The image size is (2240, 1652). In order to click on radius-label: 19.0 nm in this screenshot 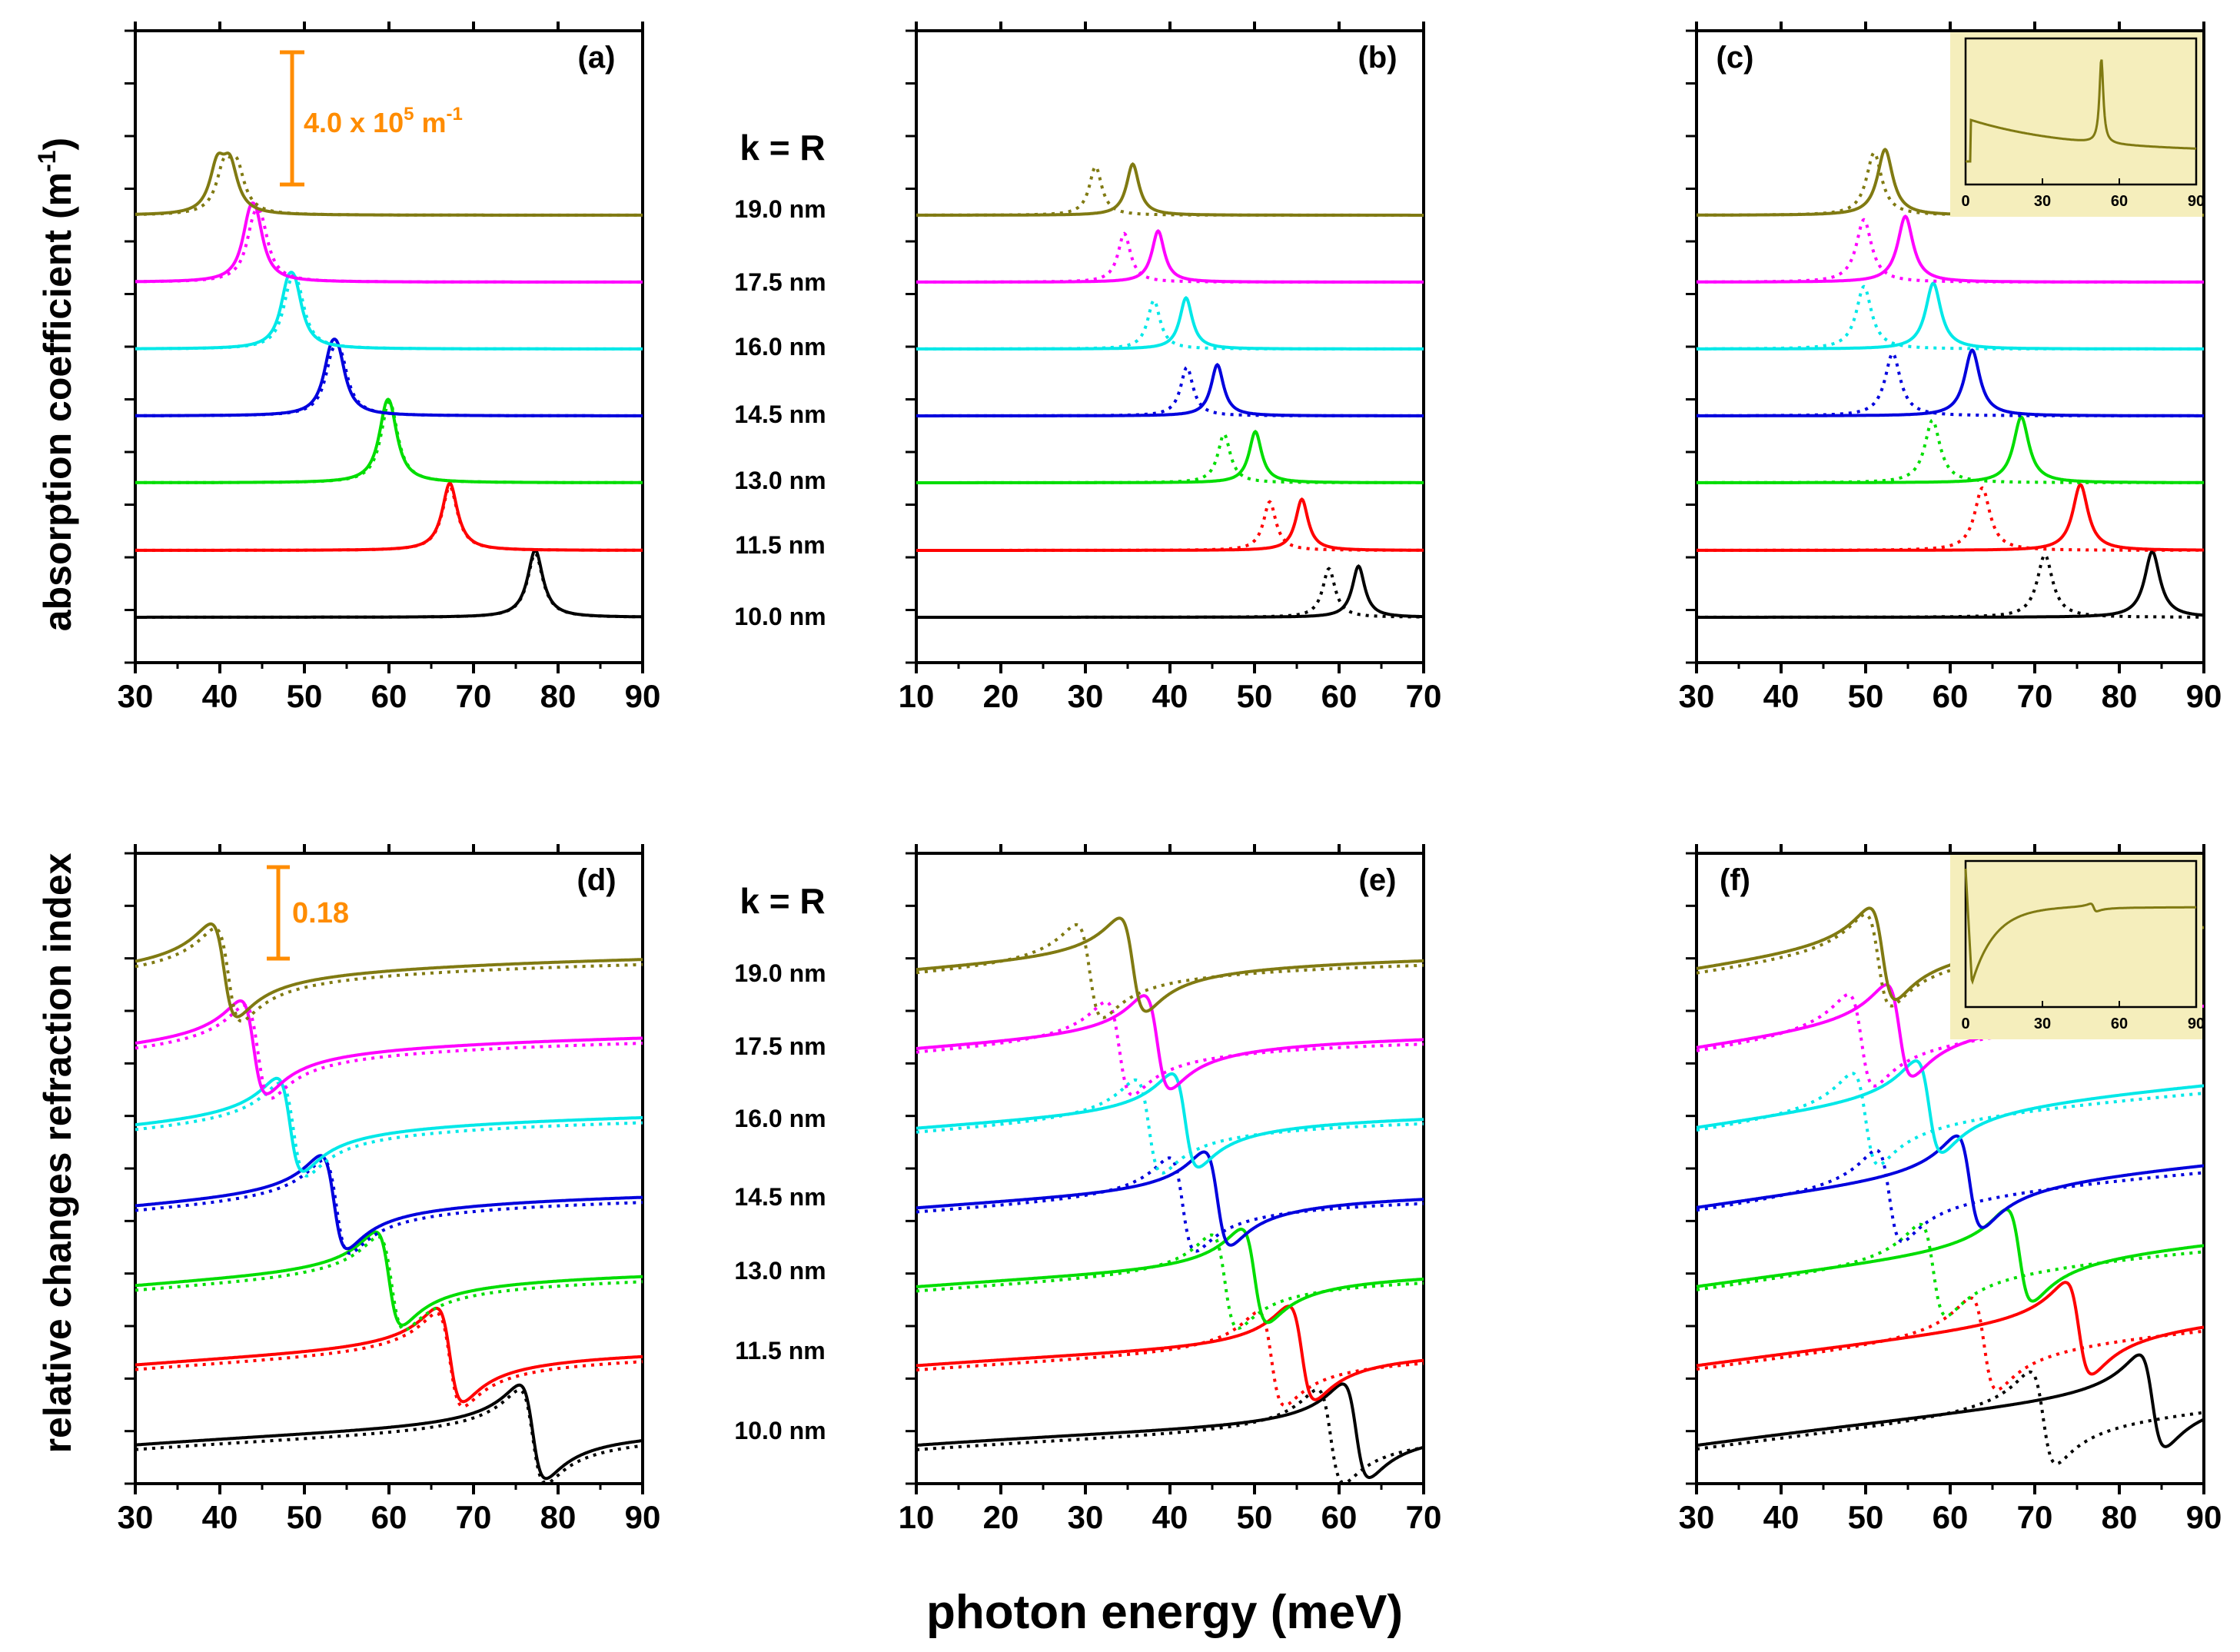, I will do `click(780, 973)`.